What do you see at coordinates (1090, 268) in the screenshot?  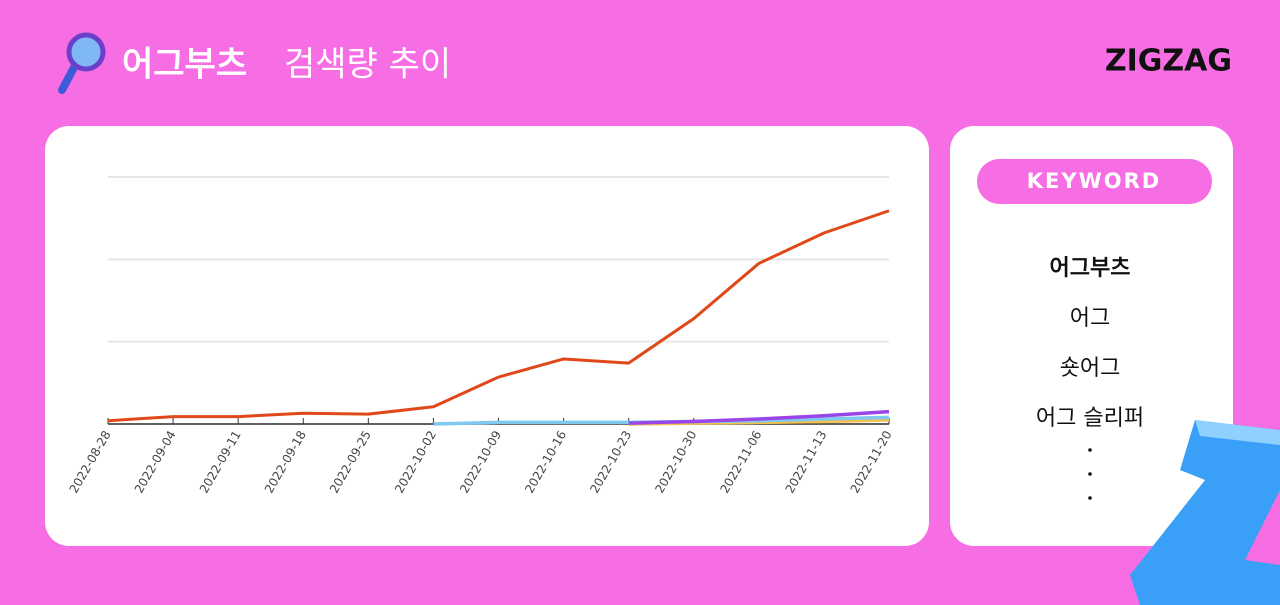 I see `keyword-item: 어그부츠` at bounding box center [1090, 268].